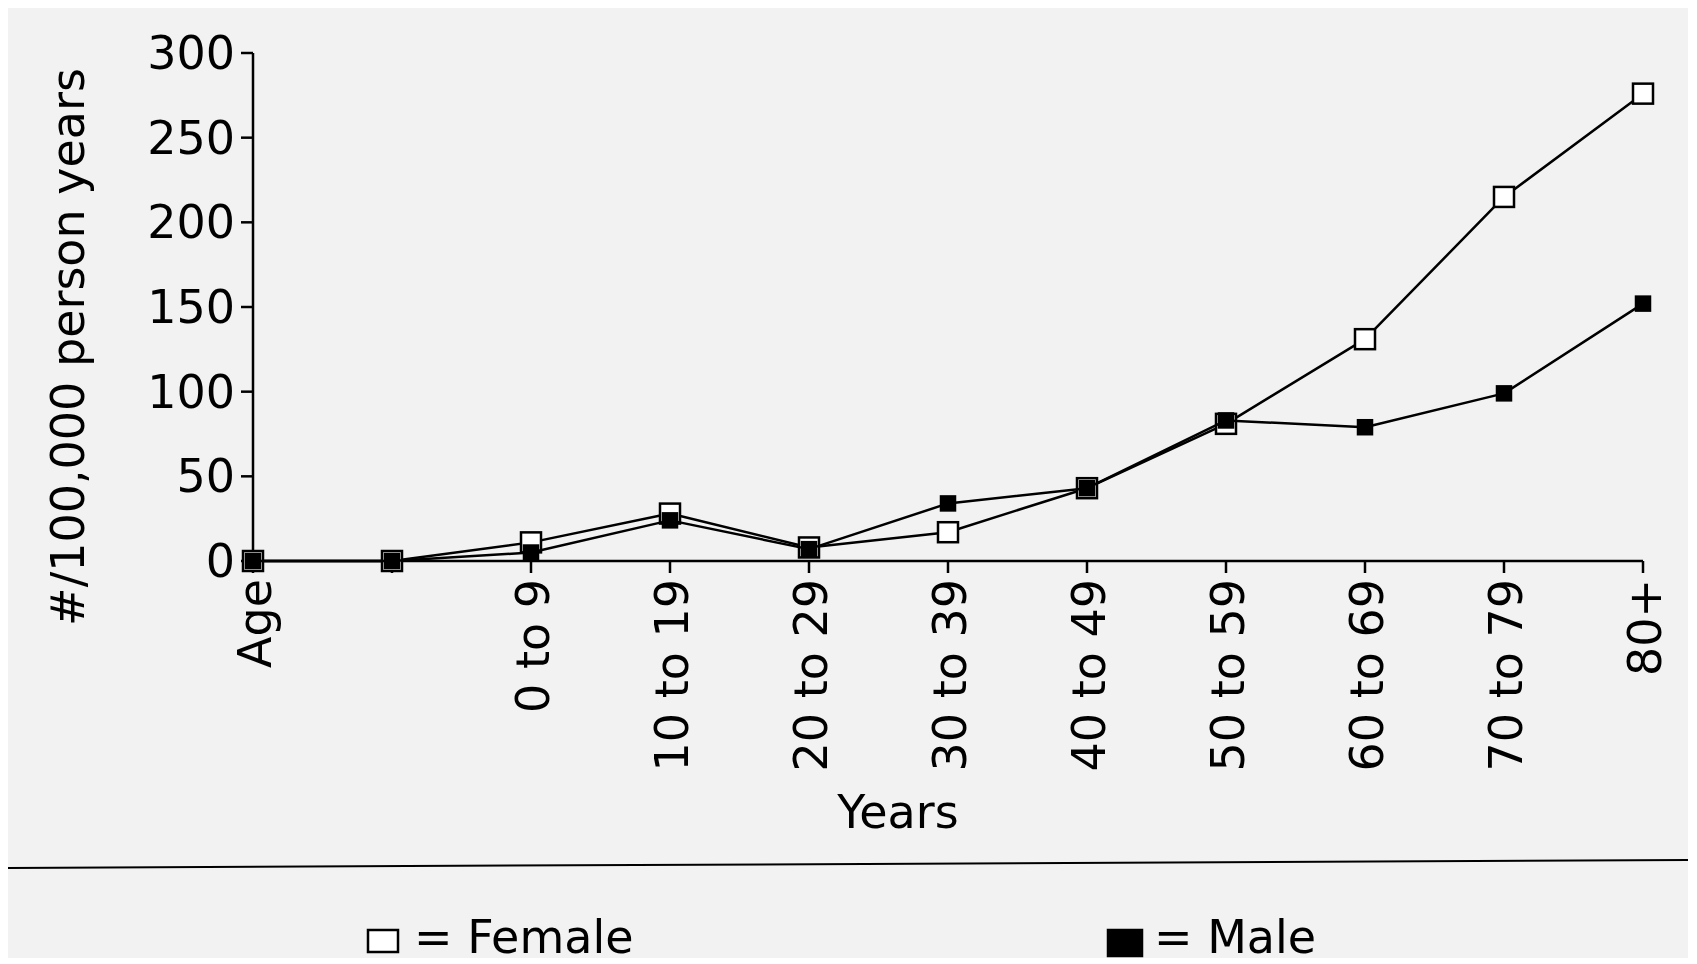  I want to click on x-tick-label: 50 to 59, so click(1228, 675).